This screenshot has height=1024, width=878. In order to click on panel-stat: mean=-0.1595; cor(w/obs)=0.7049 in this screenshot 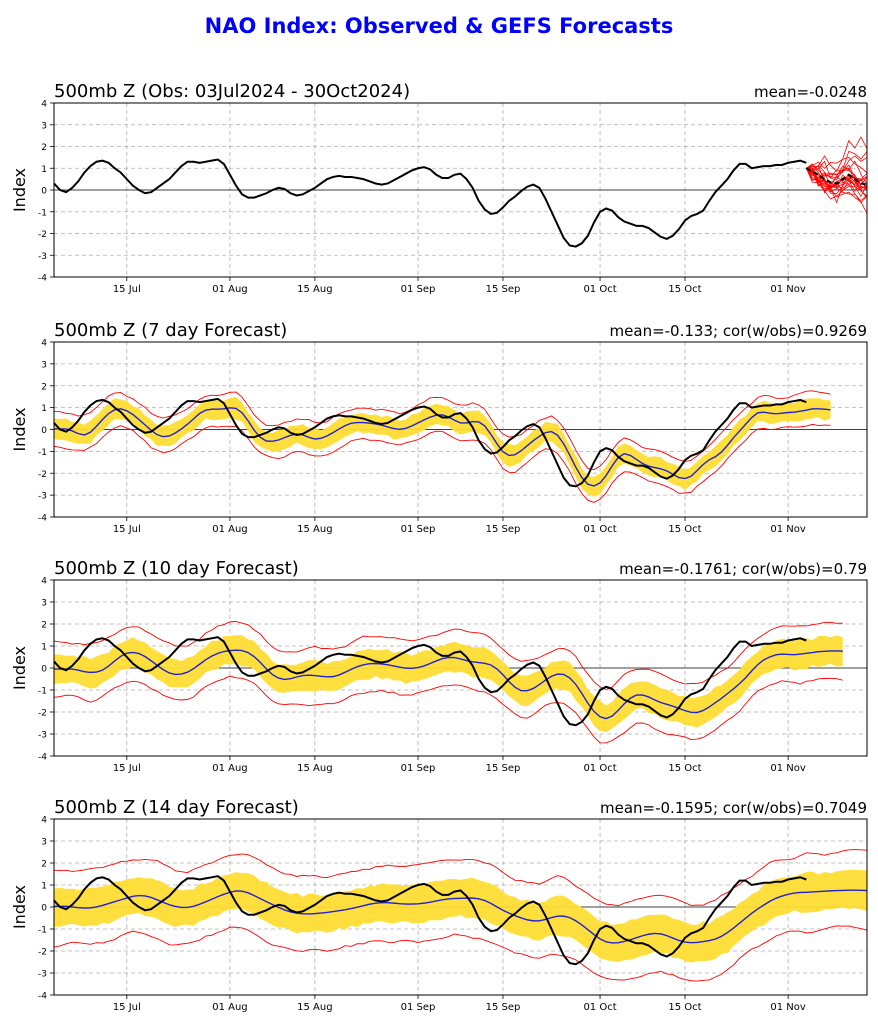, I will do `click(733, 808)`.